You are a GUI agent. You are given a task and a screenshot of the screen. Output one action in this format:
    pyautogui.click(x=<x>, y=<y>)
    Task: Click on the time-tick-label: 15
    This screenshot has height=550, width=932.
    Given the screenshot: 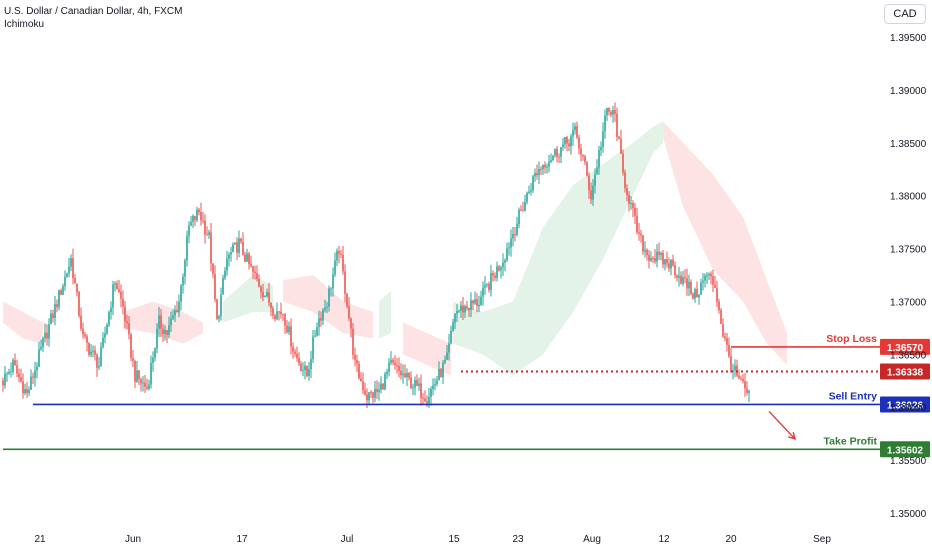 What is the action you would take?
    pyautogui.click(x=454, y=539)
    